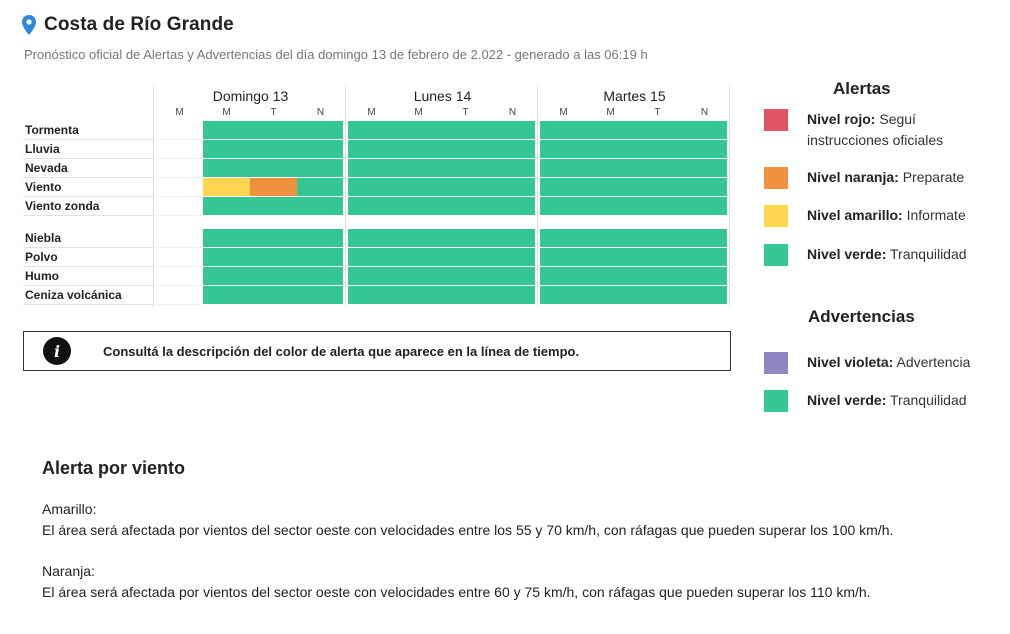  Describe the element at coordinates (42, 276) in the screenshot. I see `row-label: Humo` at that location.